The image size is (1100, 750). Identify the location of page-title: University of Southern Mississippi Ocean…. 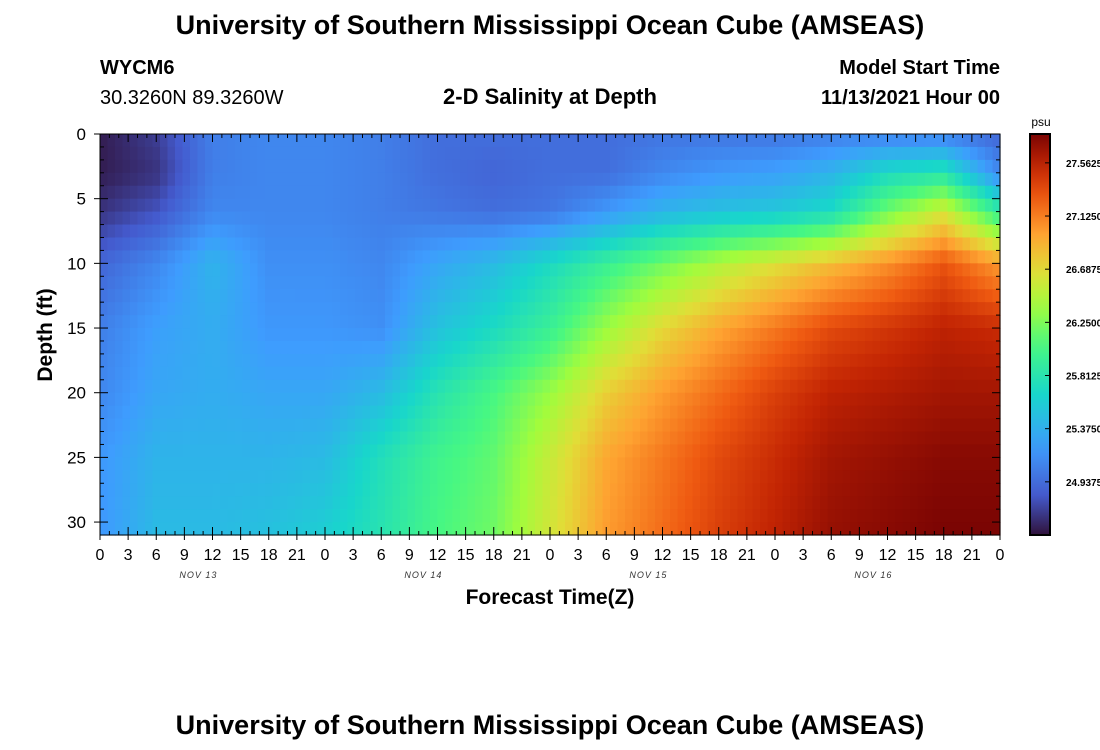
(550, 25).